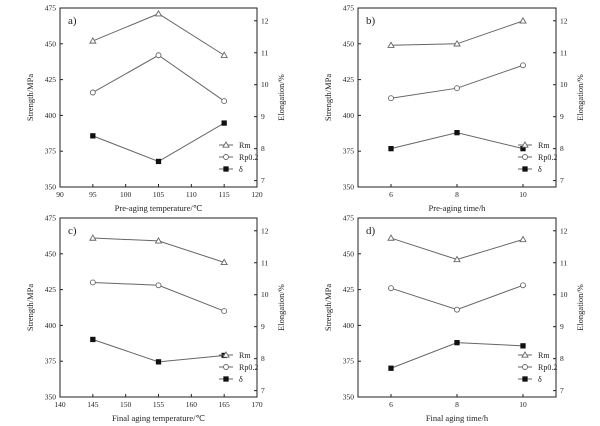 This screenshot has width=600, height=426. I want to click on y-tick-label: 375, so click(349, 151).